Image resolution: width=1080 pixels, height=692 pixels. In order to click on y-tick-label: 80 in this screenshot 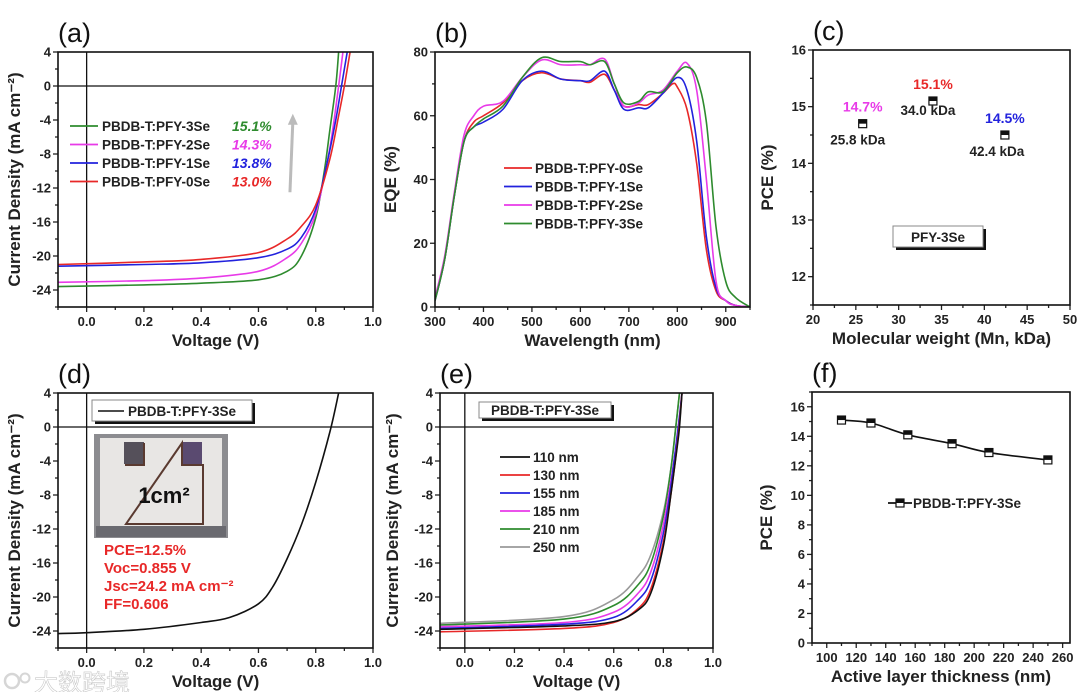, I will do `click(421, 52)`.